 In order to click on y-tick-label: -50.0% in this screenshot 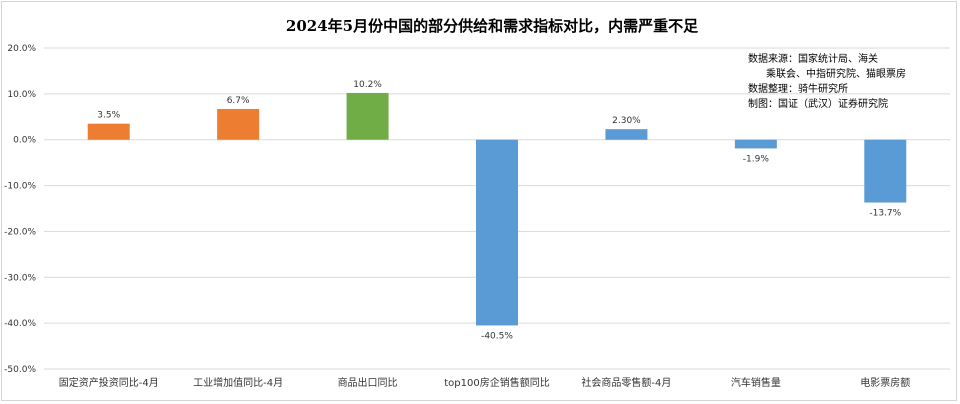, I will do `click(20, 370)`.